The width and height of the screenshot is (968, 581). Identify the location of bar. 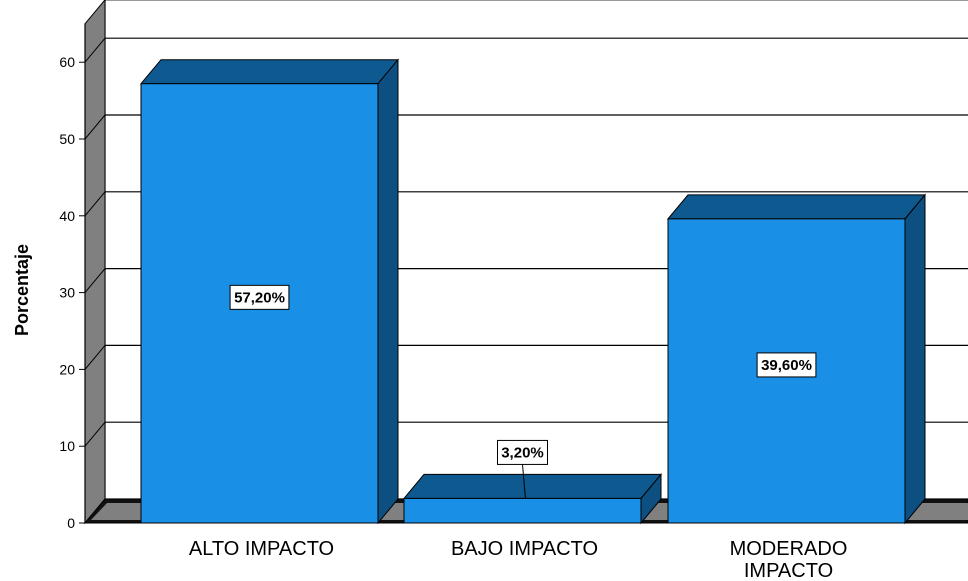
(522, 510).